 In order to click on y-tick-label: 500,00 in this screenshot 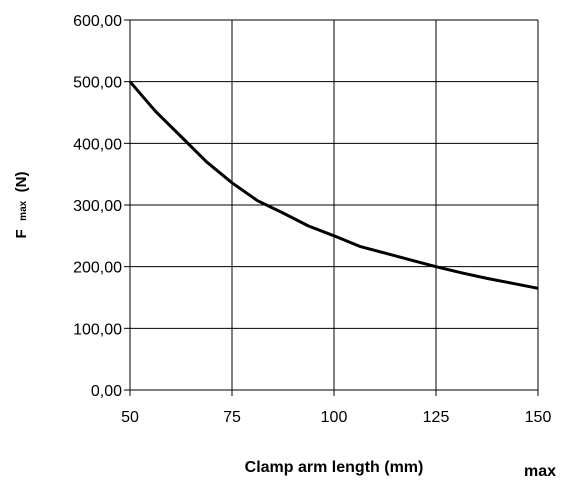, I will do `click(97, 83)`.